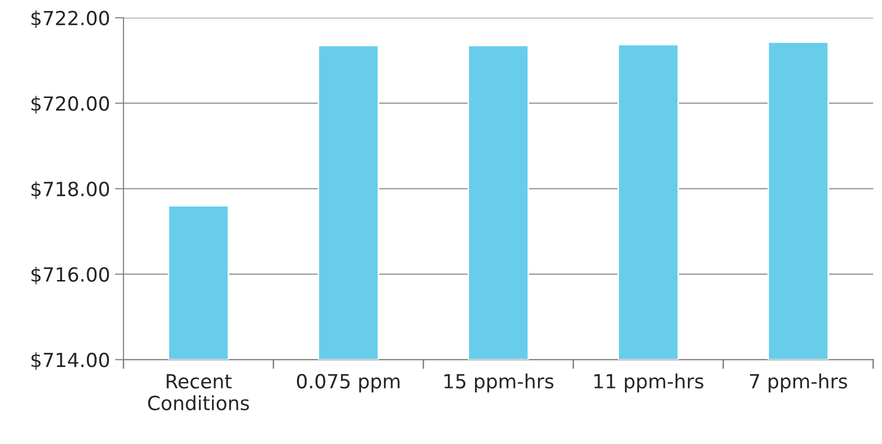 This screenshot has height=444, width=882. I want to click on y-tick-label: $722.00, so click(70, 19).